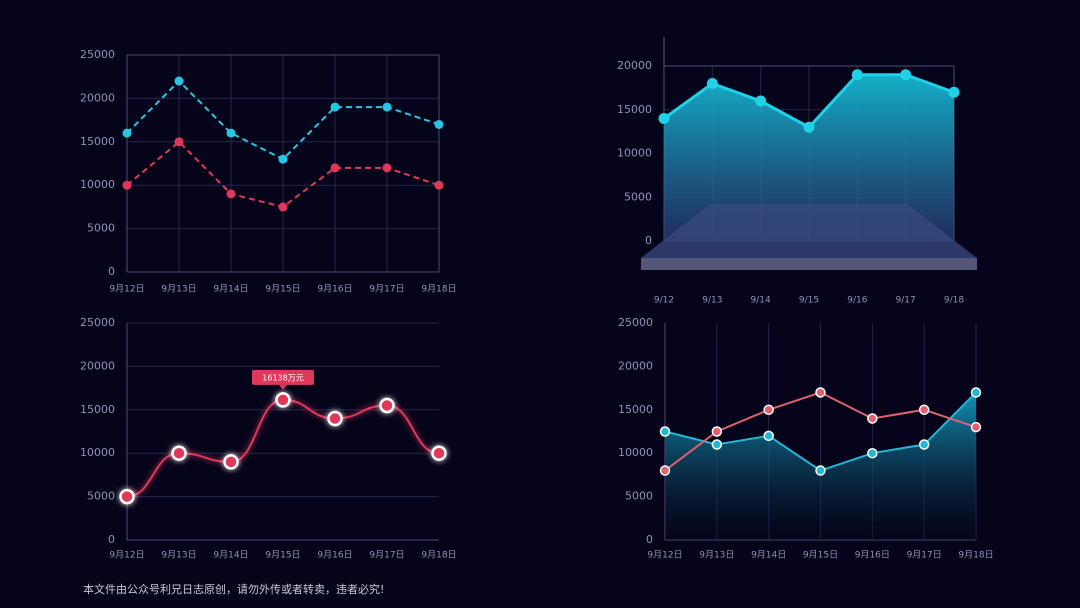 This screenshot has width=1080, height=608. I want to click on x-tick-label: 9/13, so click(712, 301).